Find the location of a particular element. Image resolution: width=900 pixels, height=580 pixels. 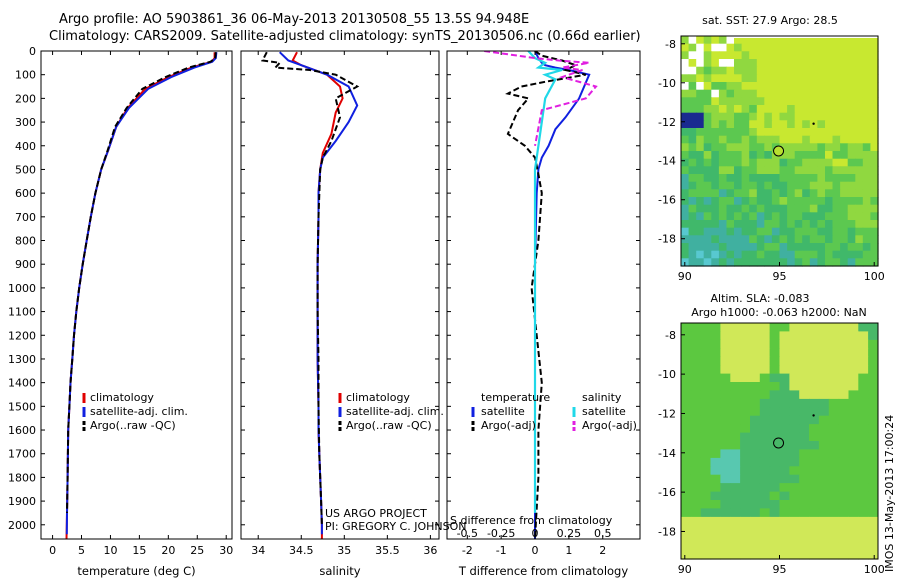

temperature-ytick-label: 900 is located at coordinates (25, 264).